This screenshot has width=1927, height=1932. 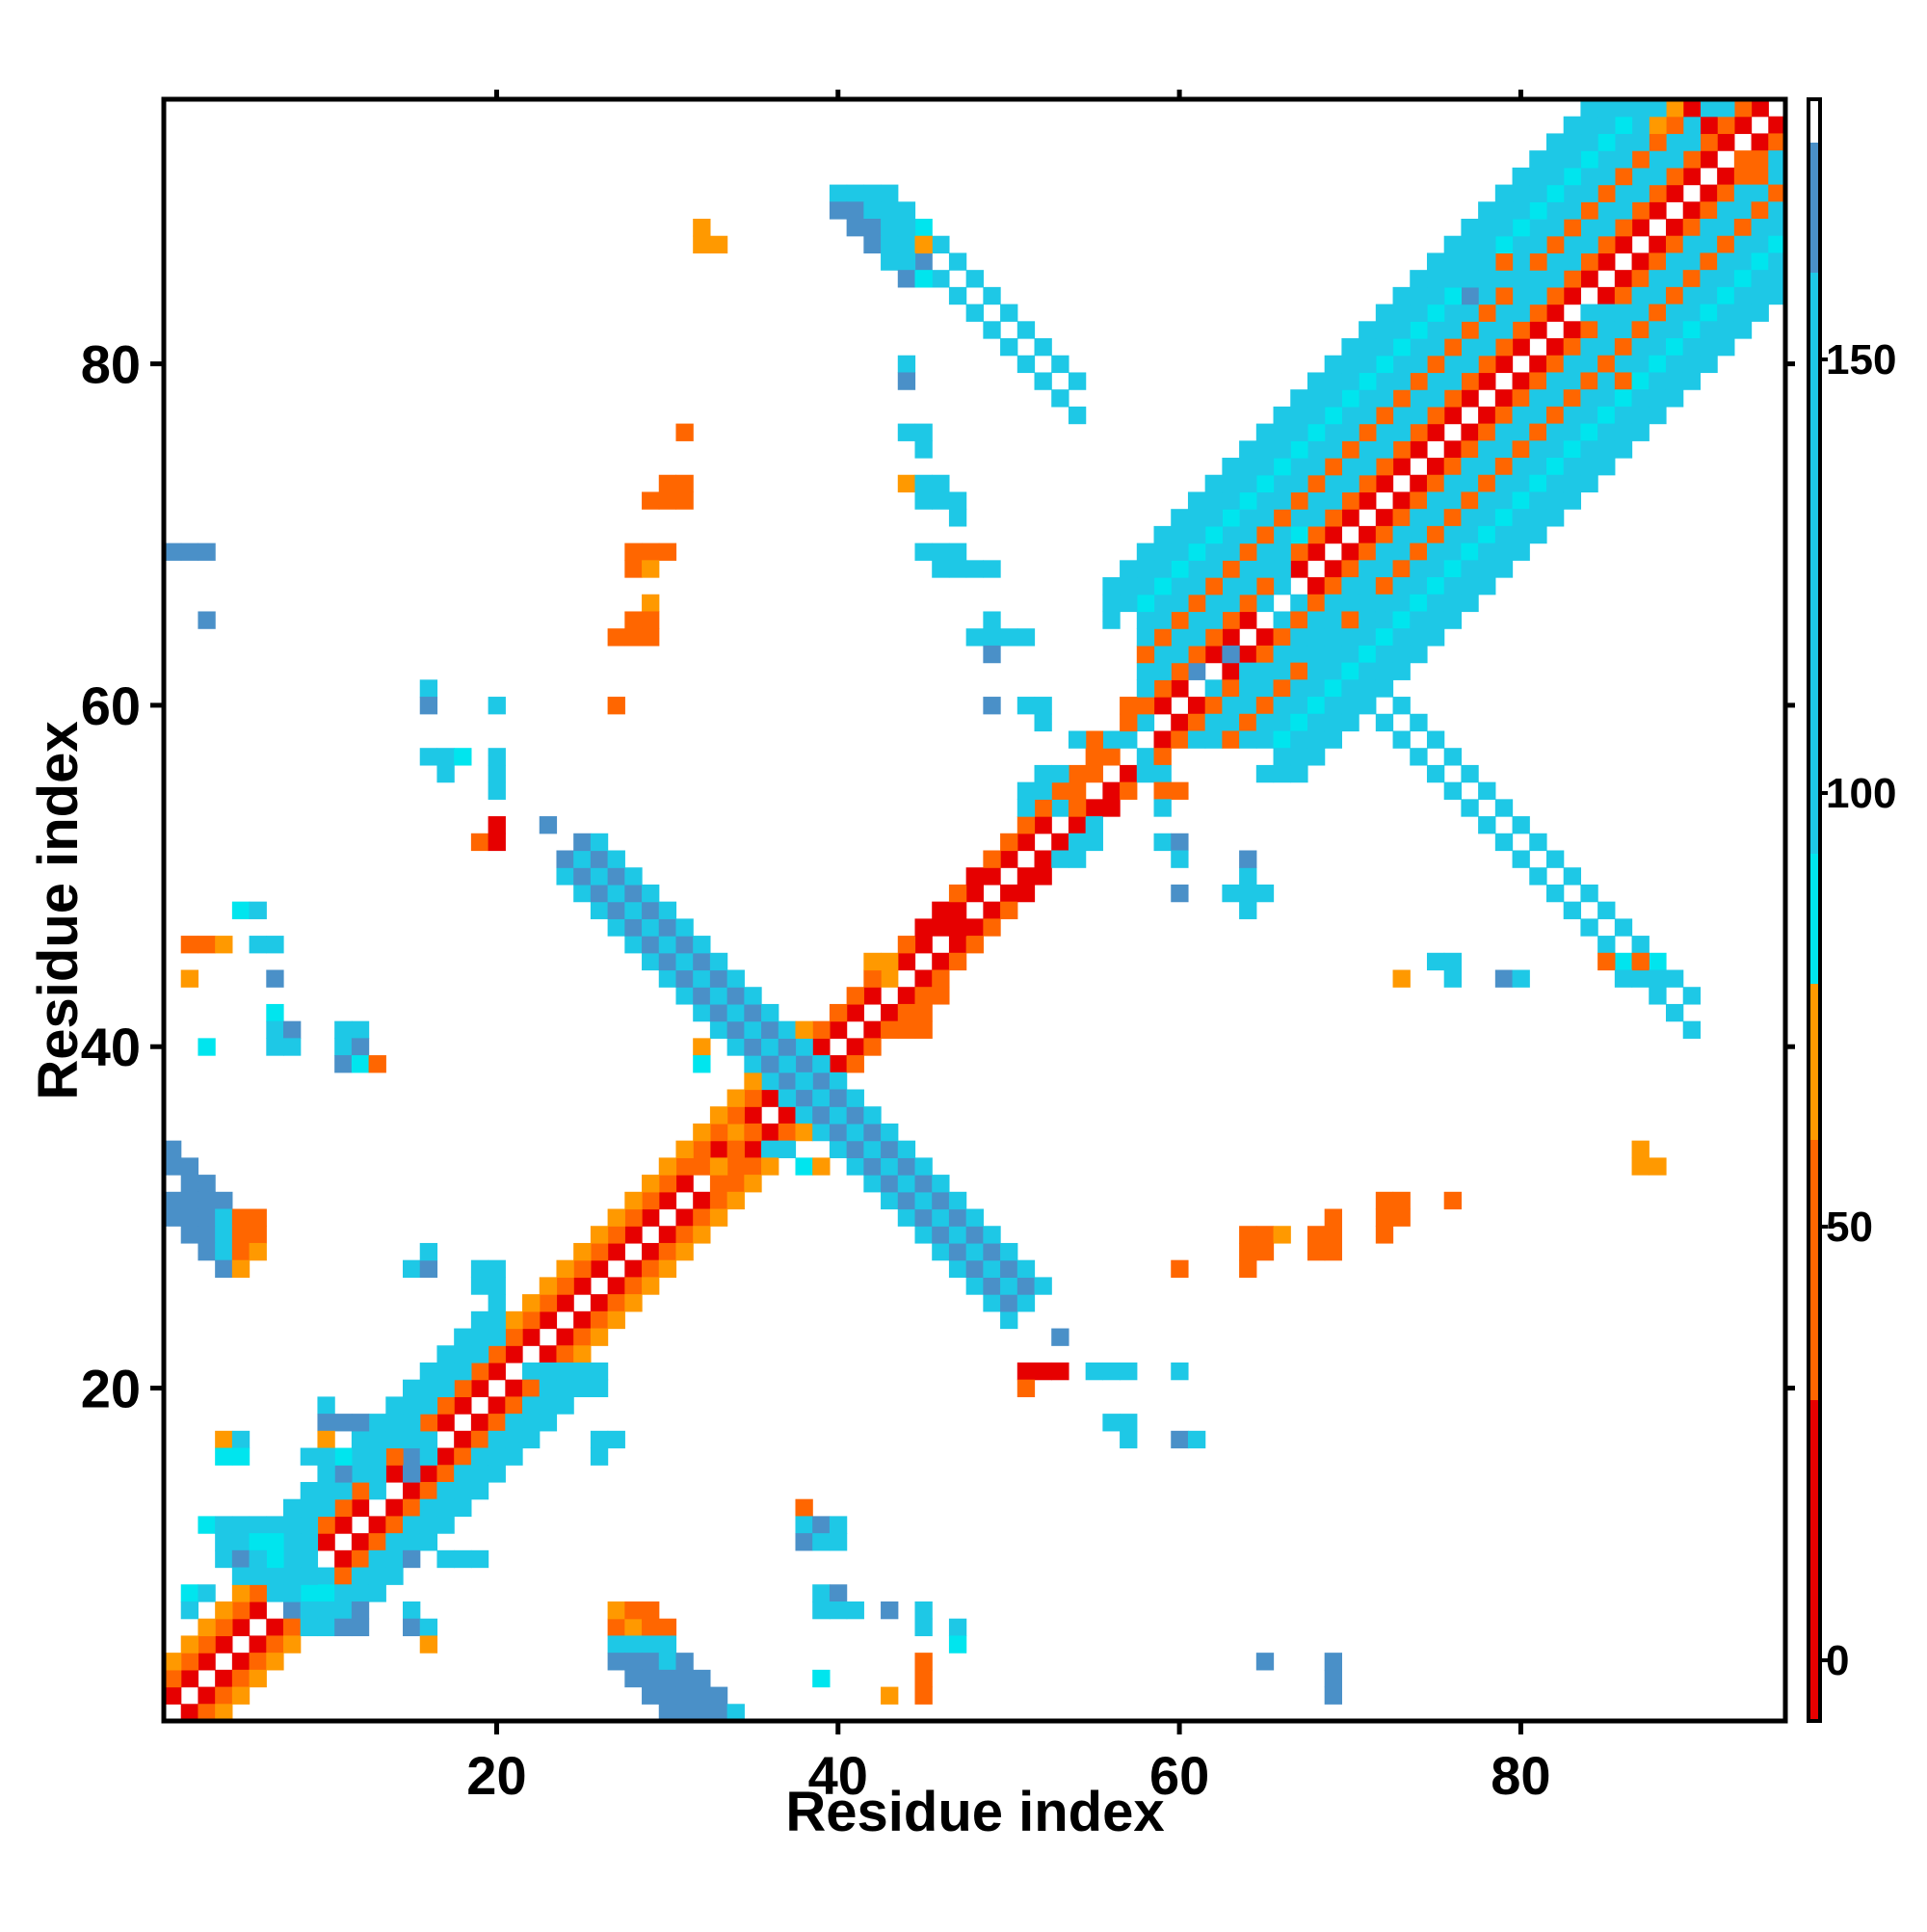 What do you see at coordinates (1814, 1270) in the screenshot?
I see `colorbar-band` at bounding box center [1814, 1270].